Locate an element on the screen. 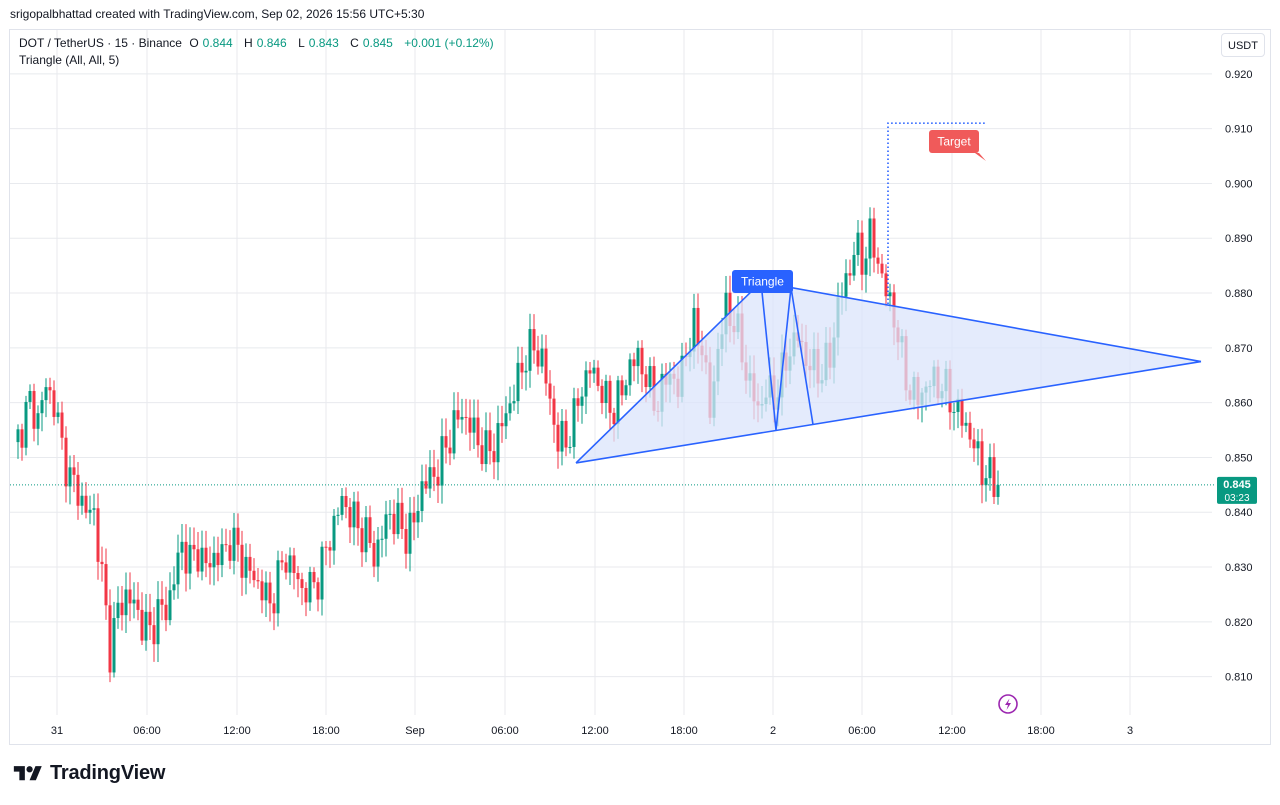  price-axis-label: 0.910 is located at coordinates (1239, 130).